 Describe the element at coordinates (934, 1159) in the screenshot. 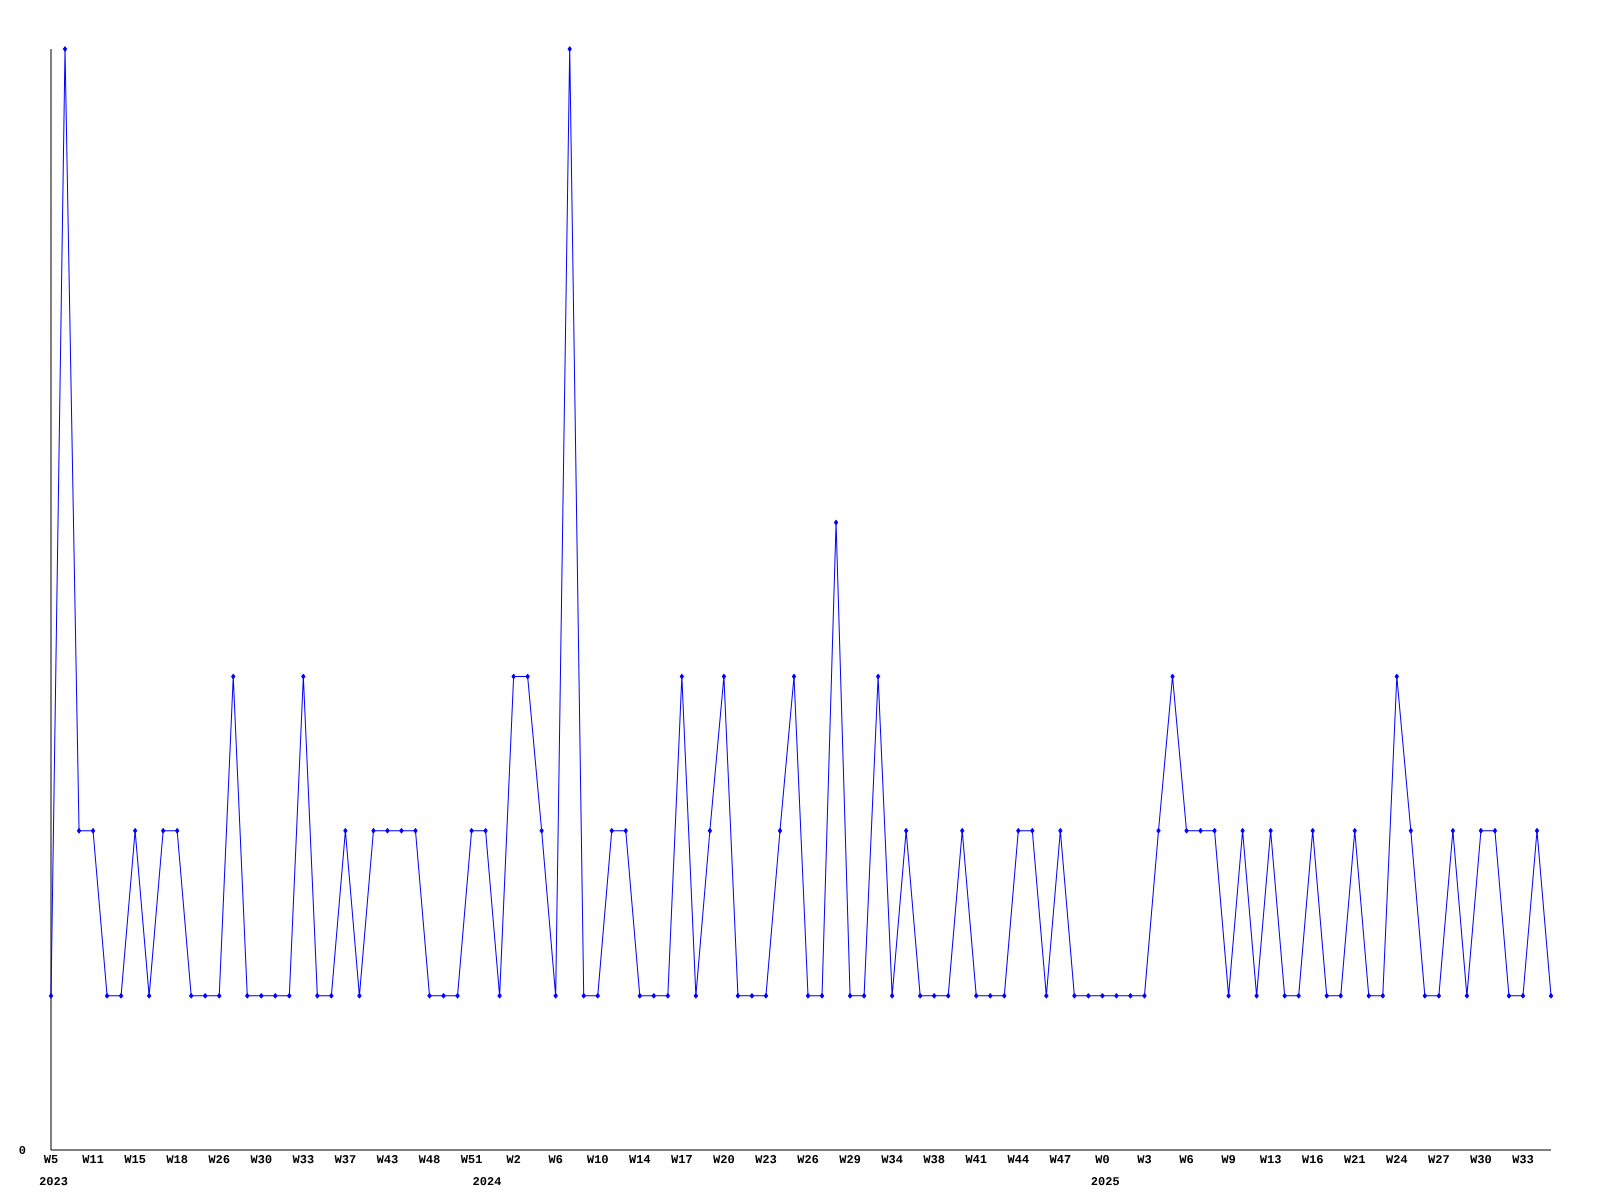

I see `x-tick-label: W38` at that location.